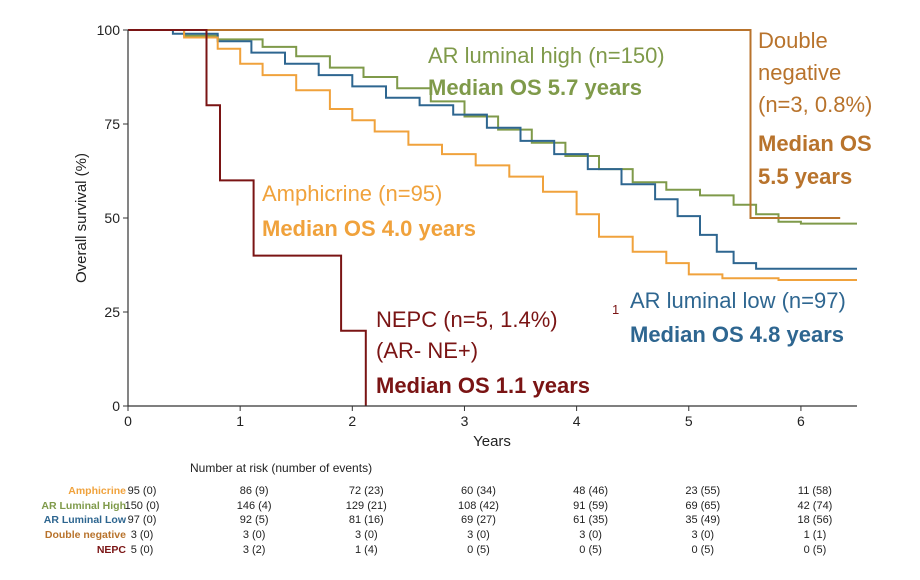 This screenshot has width=920, height=580. Describe the element at coordinates (815, 535) in the screenshot. I see `risk-cell: 1 (1)` at that location.